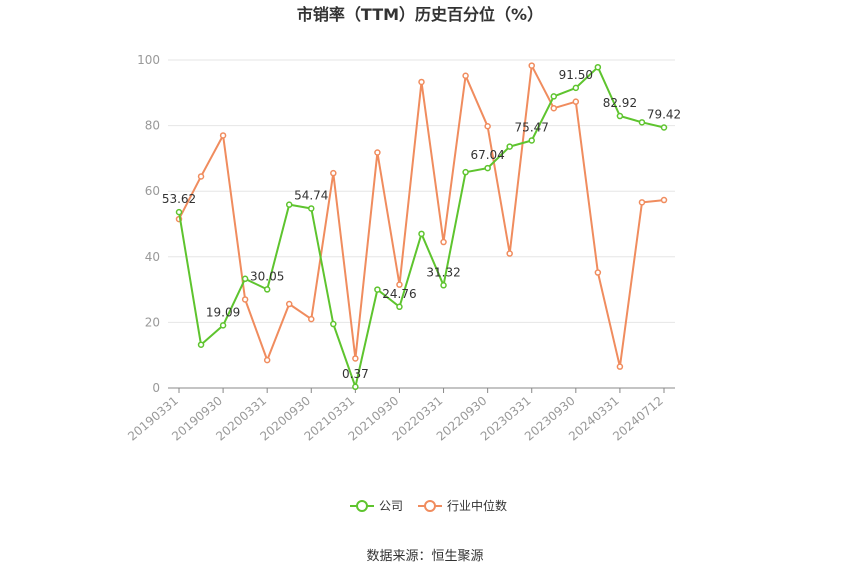  I want to click on data-label: 31.32, so click(443, 272).